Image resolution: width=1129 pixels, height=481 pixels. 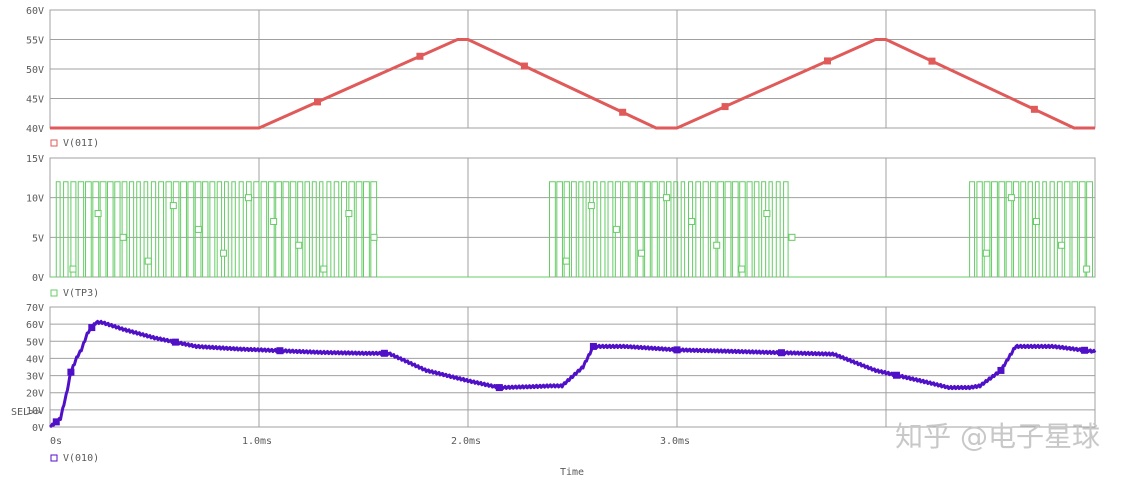 What do you see at coordinates (675, 441) in the screenshot?
I see `x-tick-label: 3.0ms` at bounding box center [675, 441].